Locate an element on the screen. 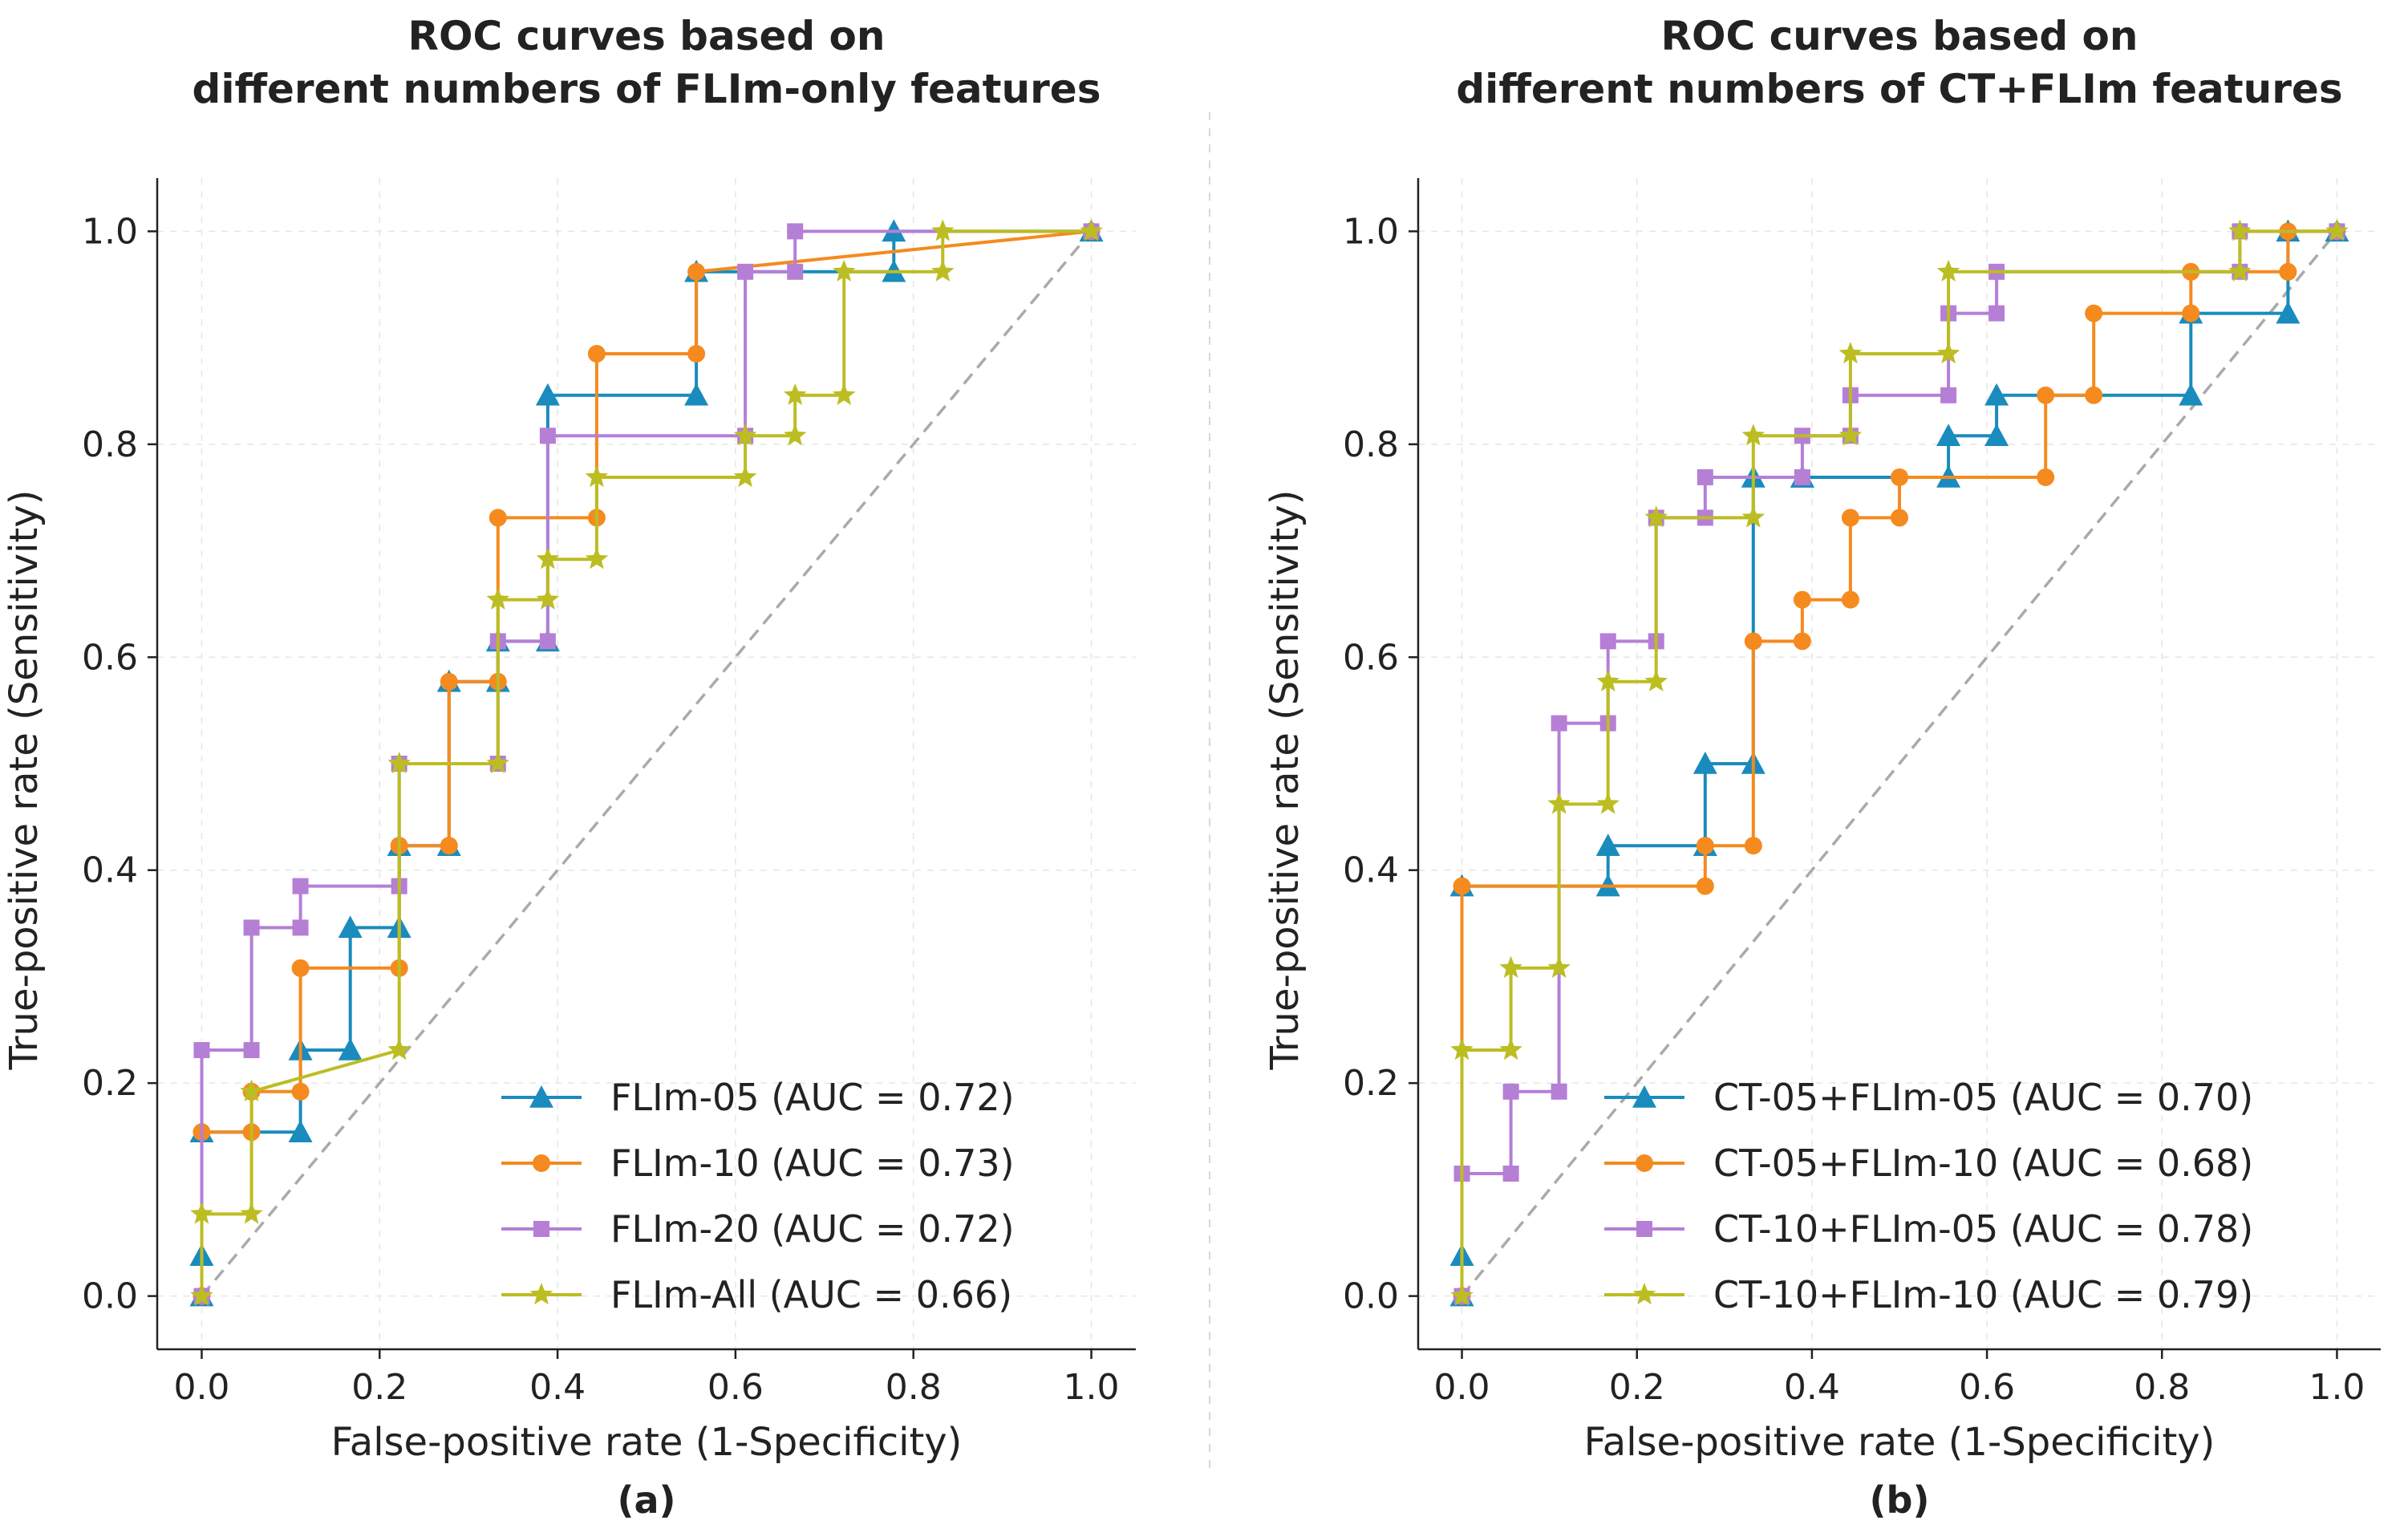 The height and width of the screenshot is (1537, 2408). legend-entry: CT-05+FLIm-05 (AUC = 0.70) is located at coordinates (1928, 1097).